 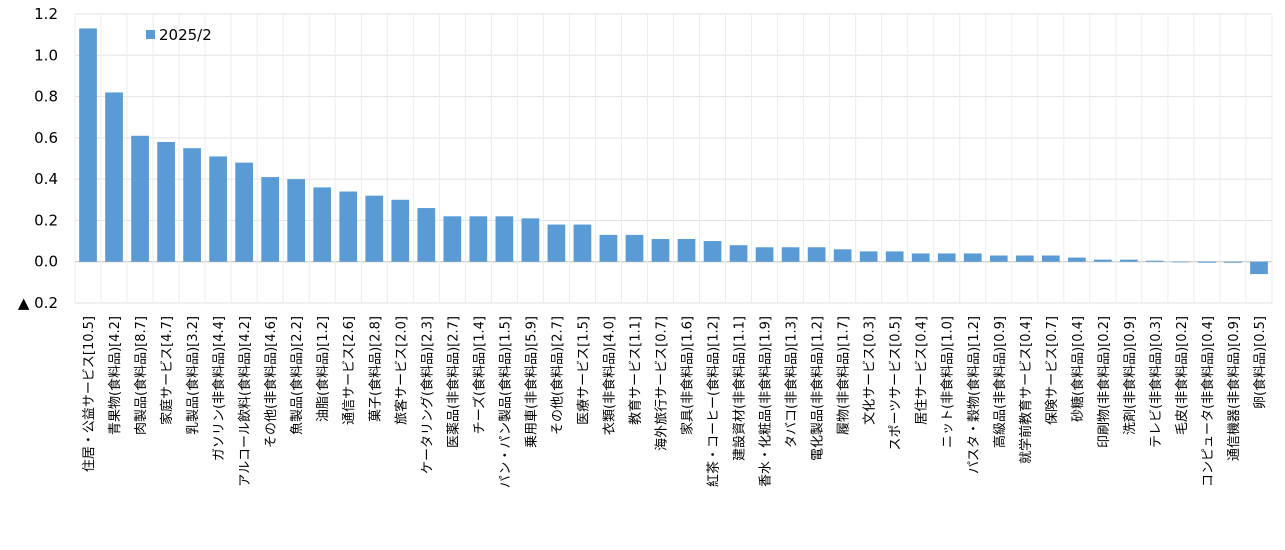 I want to click on x-tick-label: コンピュータ(非食料品)[0.4], so click(x=1208, y=401).